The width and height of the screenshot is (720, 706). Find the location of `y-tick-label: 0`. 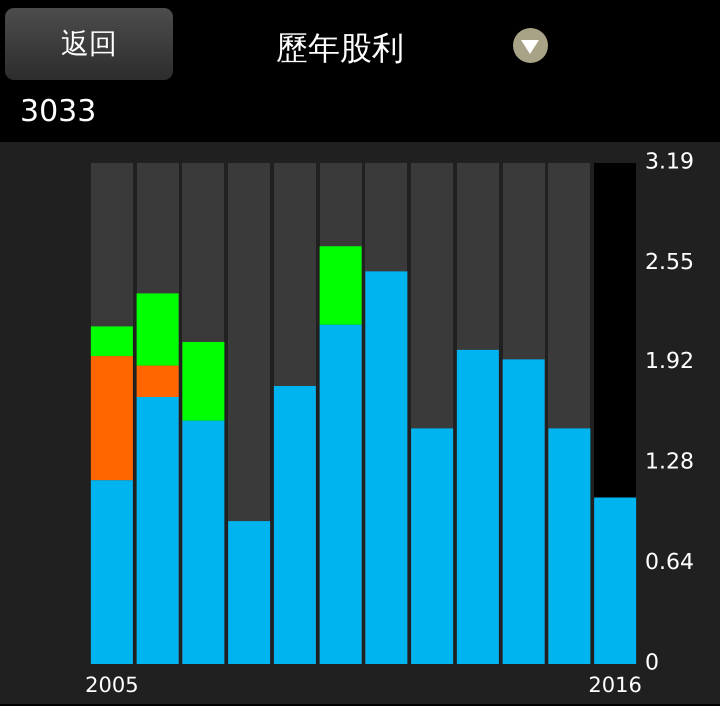

y-tick-label: 0 is located at coordinates (652, 663).